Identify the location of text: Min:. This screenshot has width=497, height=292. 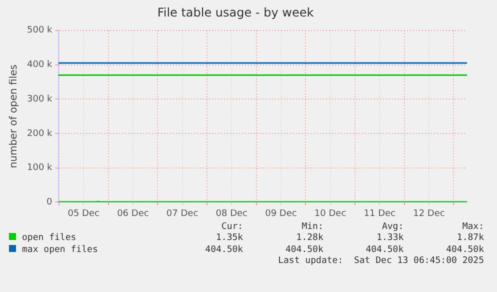
(312, 227).